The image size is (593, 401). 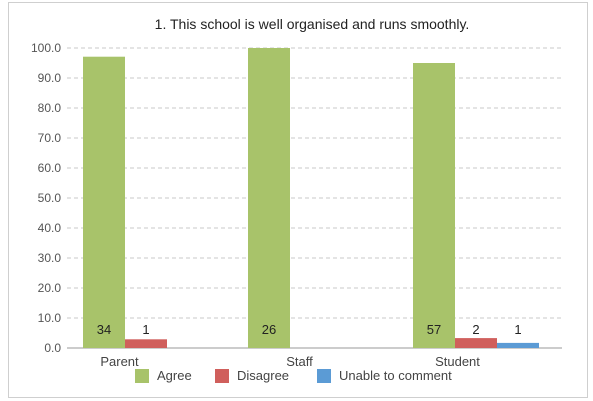 I want to click on y-tick-label: 30.0, so click(x=50, y=258).